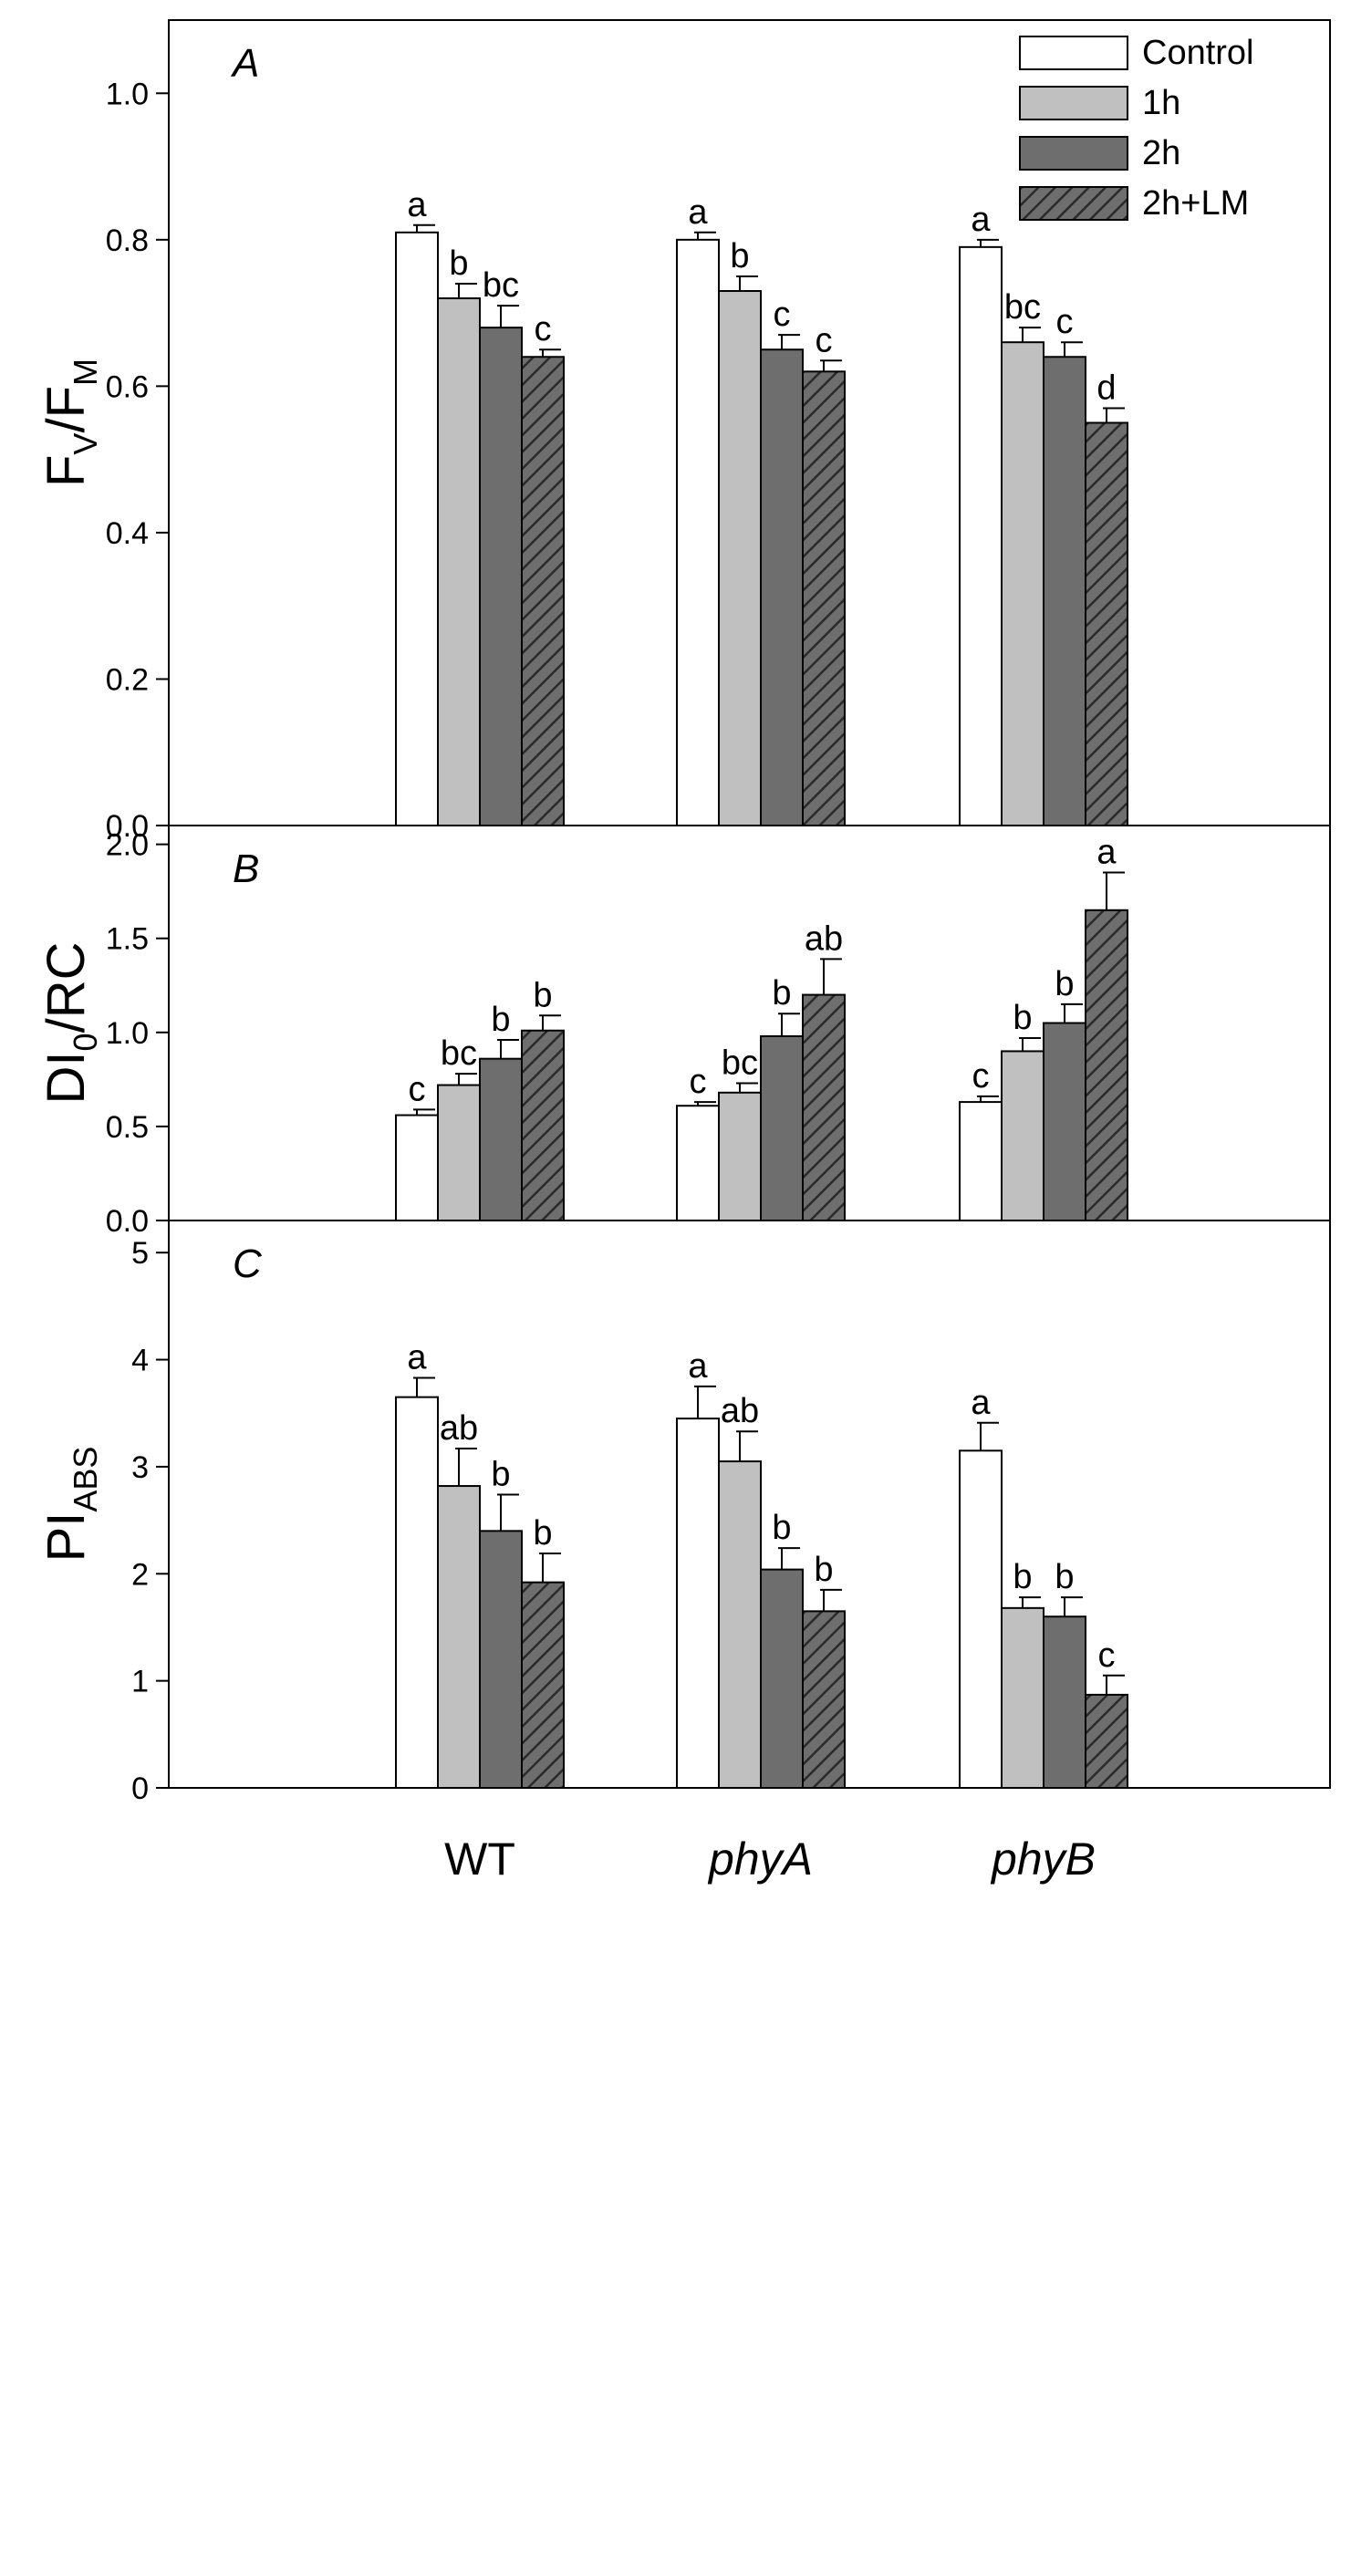  I want to click on y-tick-label: 0, so click(140, 1788).